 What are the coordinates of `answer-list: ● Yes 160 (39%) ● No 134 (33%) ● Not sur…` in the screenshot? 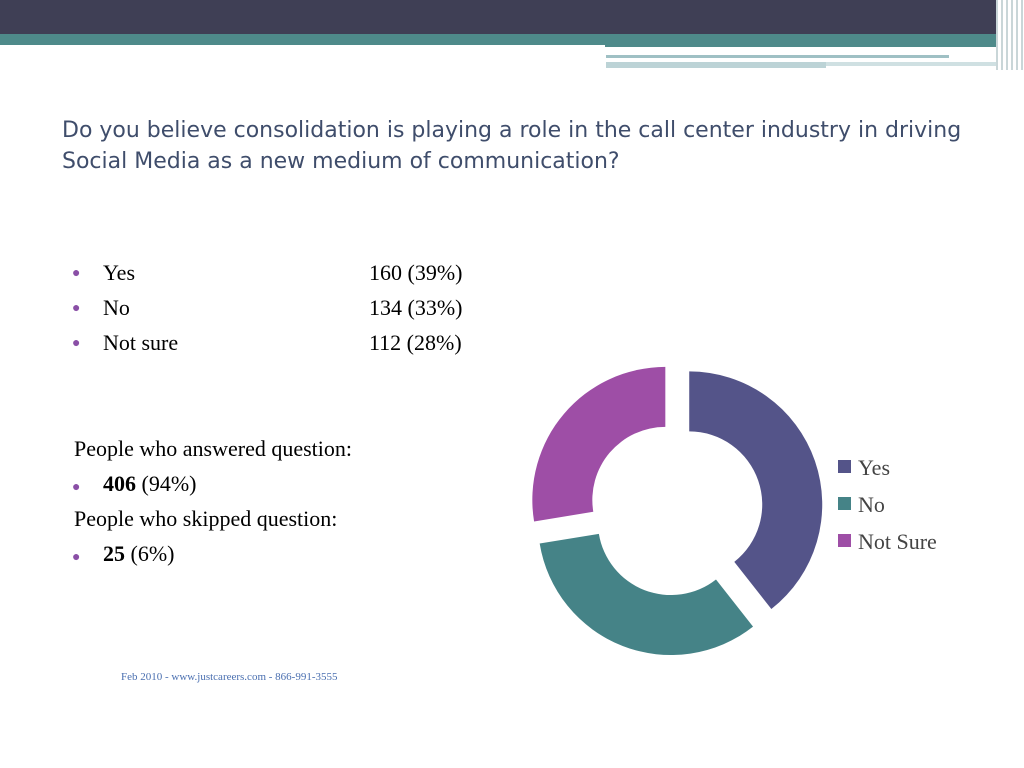 It's located at (302, 312).